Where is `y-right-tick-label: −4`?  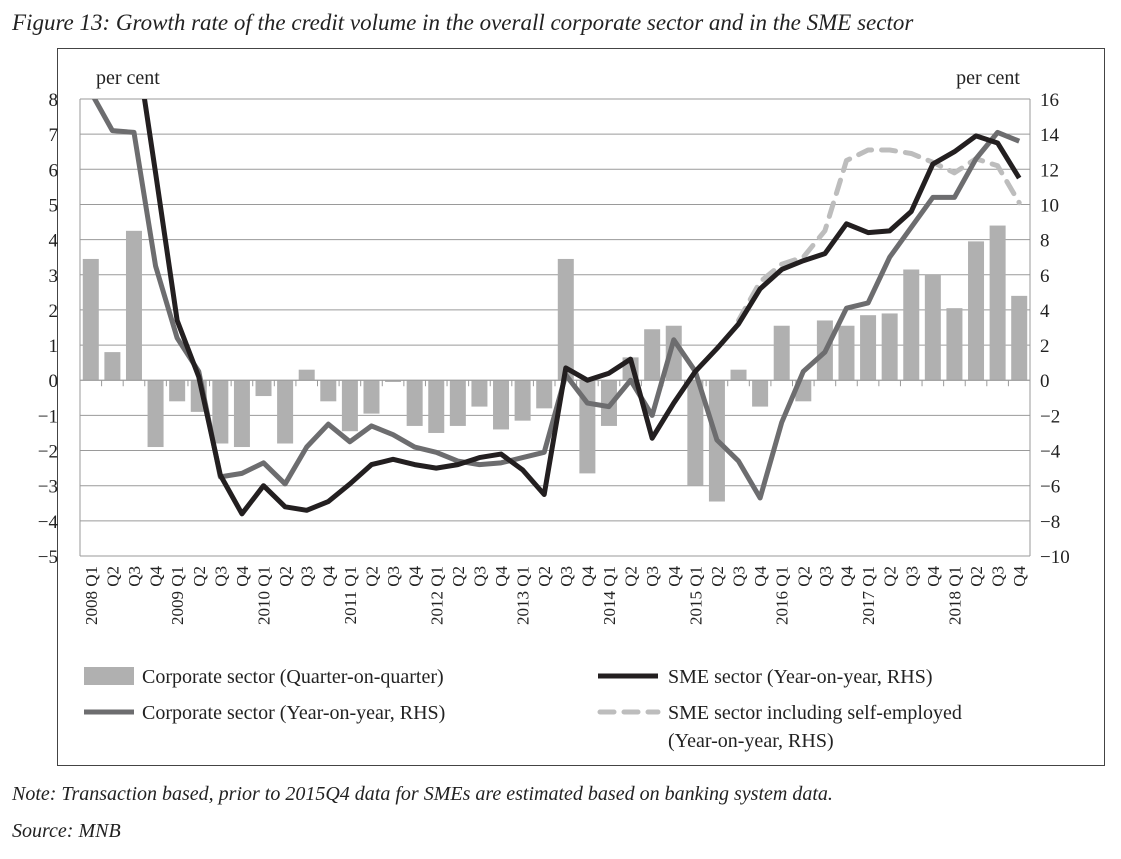 y-right-tick-label: −4 is located at coordinates (1050, 452).